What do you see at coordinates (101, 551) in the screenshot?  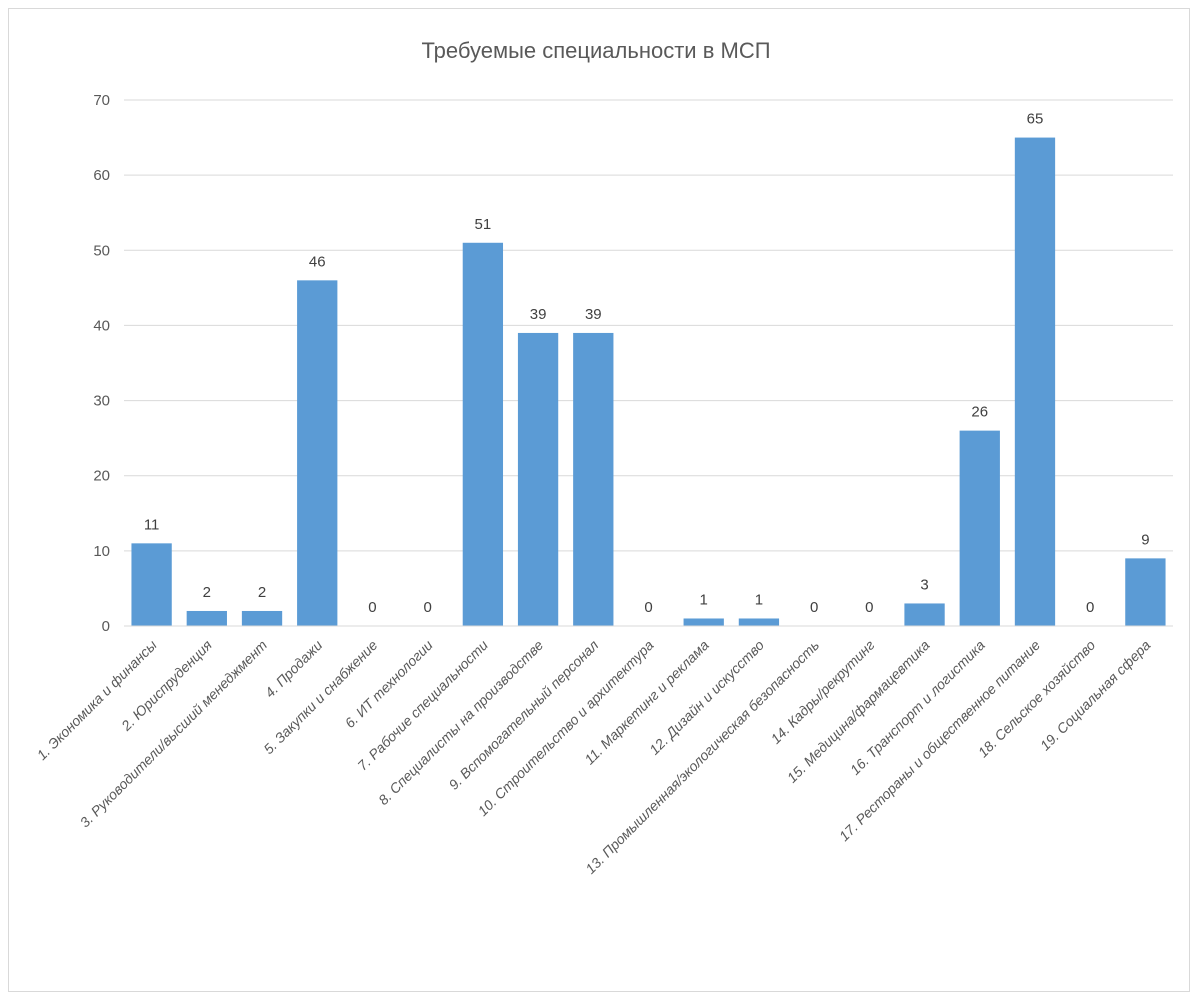 I see `y-tick-label: 10` at bounding box center [101, 551].